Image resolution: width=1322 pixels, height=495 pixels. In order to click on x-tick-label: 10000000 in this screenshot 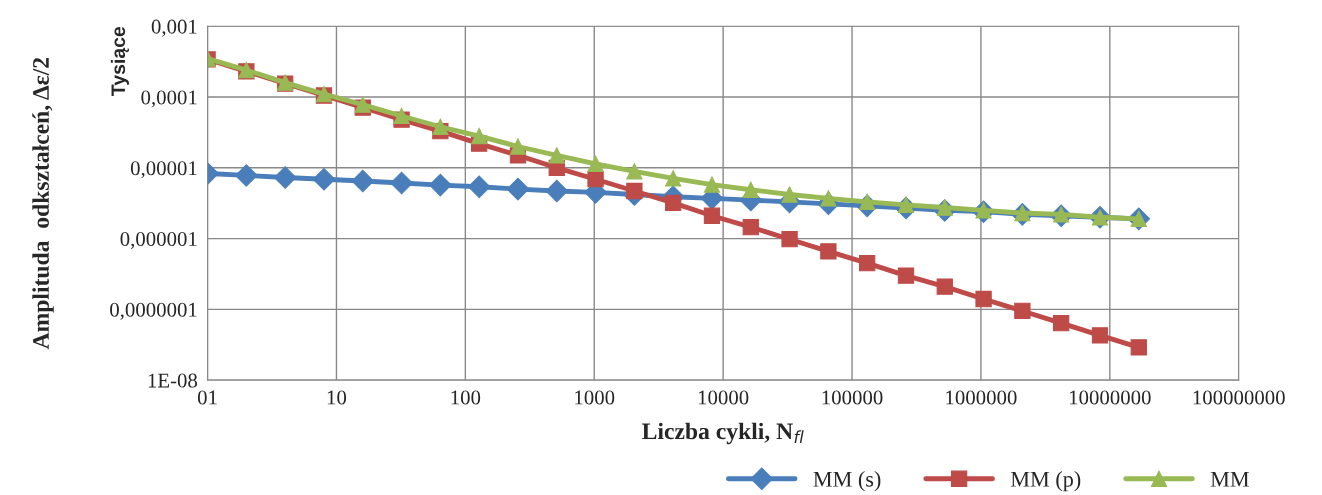, I will do `click(1110, 397)`.